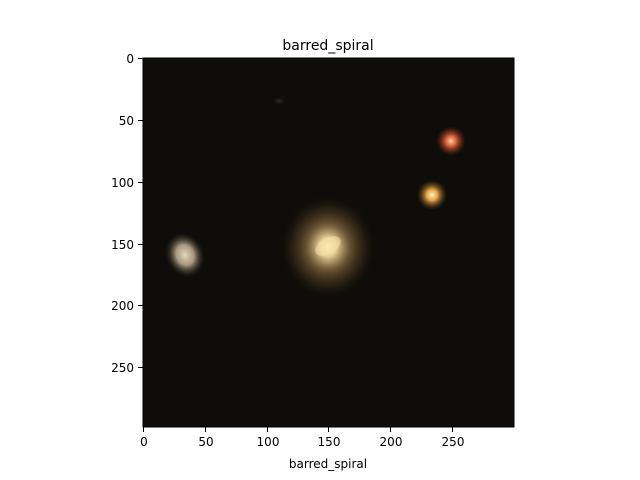 This screenshot has height=480, width=640. I want to click on plot-title: barred_spiral, so click(327, 46).